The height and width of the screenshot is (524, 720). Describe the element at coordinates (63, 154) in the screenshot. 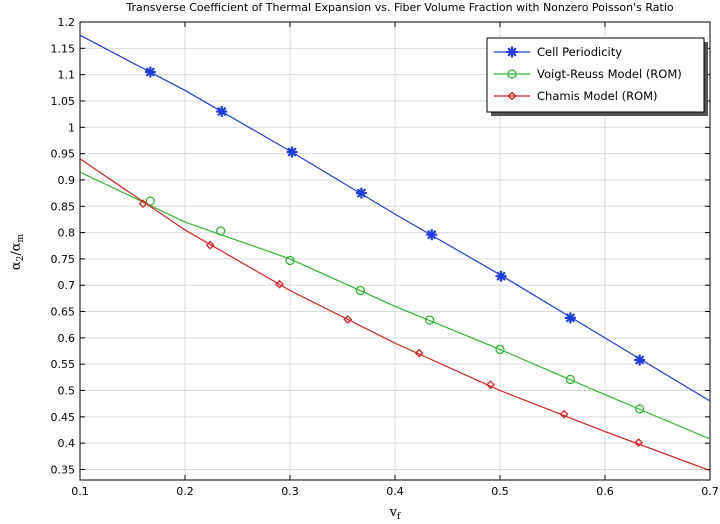

I see `y-tick-label: 0.95` at that location.